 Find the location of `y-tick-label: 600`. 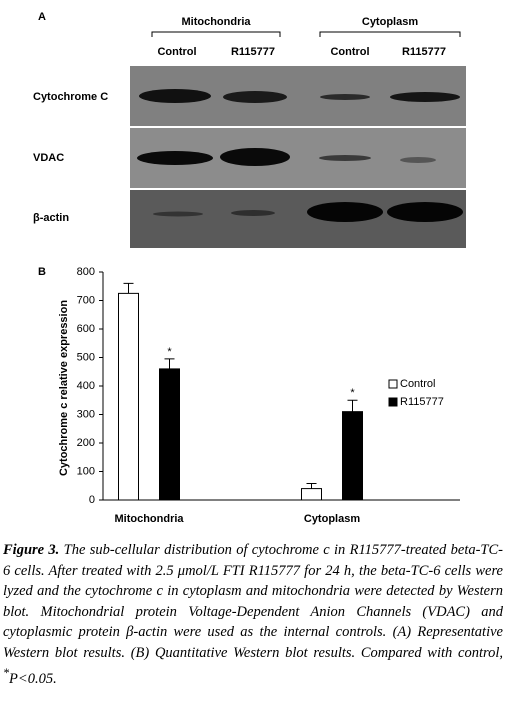

y-tick-label: 600 is located at coordinates (86, 329).